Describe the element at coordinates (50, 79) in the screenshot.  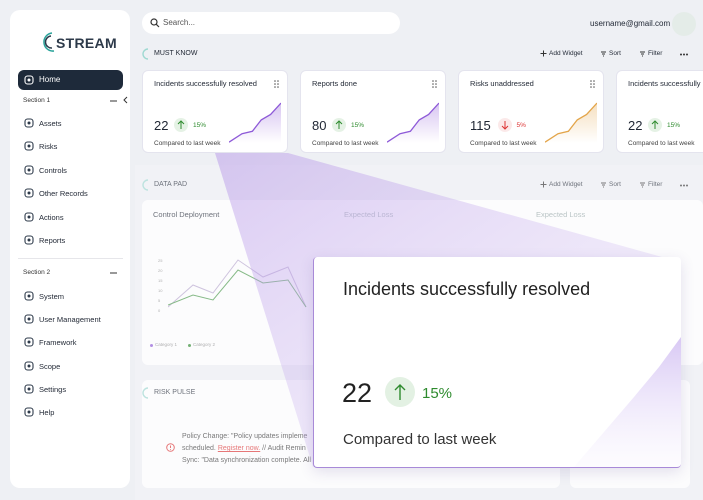
I see `nav-home-label: Home` at that location.